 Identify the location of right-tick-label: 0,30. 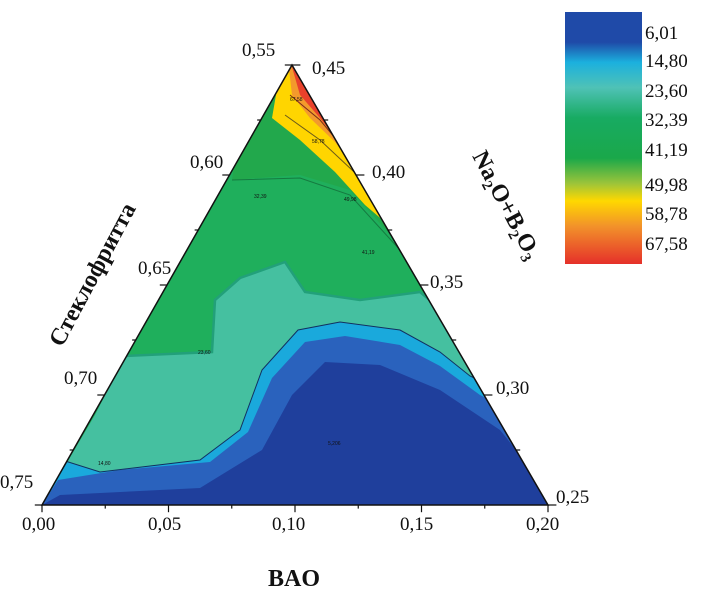
(512, 388).